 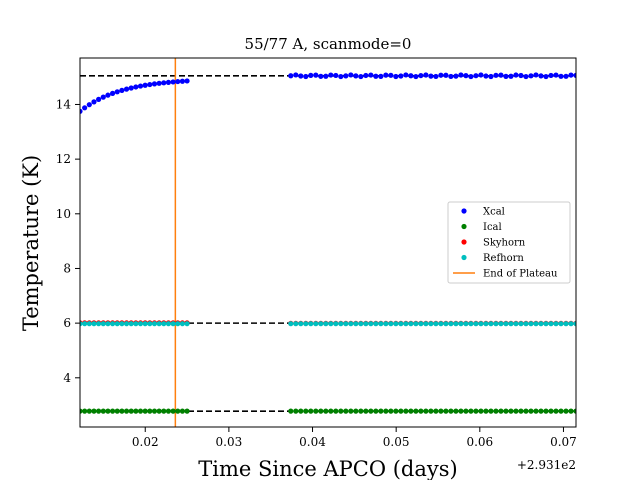 I want to click on y-tick-label-5: 14, so click(x=64, y=104).